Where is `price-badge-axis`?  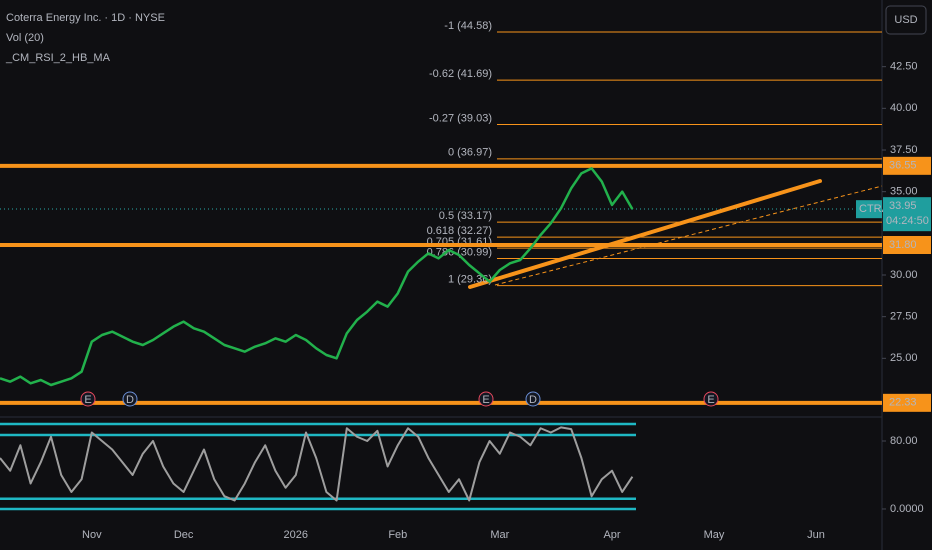
price-badge-axis is located at coordinates (907, 214).